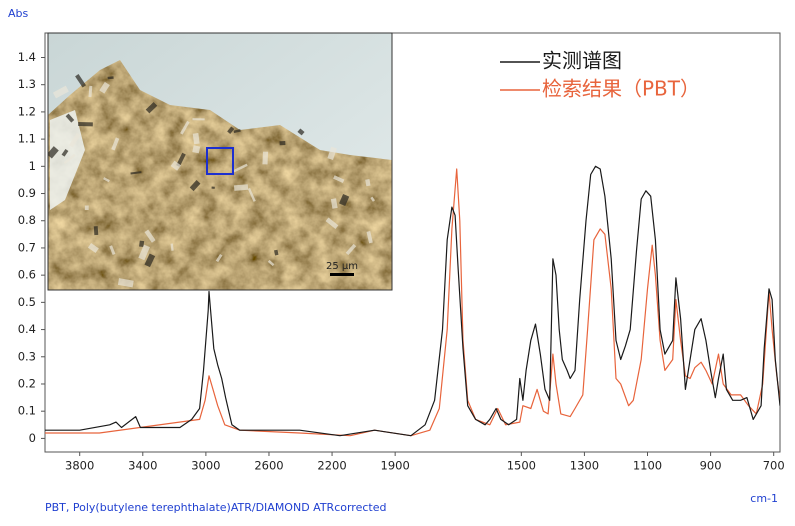 The image size is (795, 526). What do you see at coordinates (27, 111) in the screenshot?
I see `y-tick-label: 1.2` at bounding box center [27, 111].